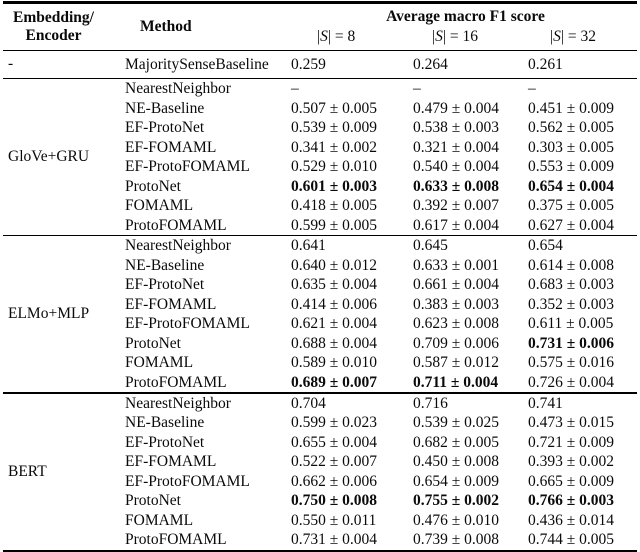  I want to click on score-cell: 0.731 ± 0.004, so click(334, 540).